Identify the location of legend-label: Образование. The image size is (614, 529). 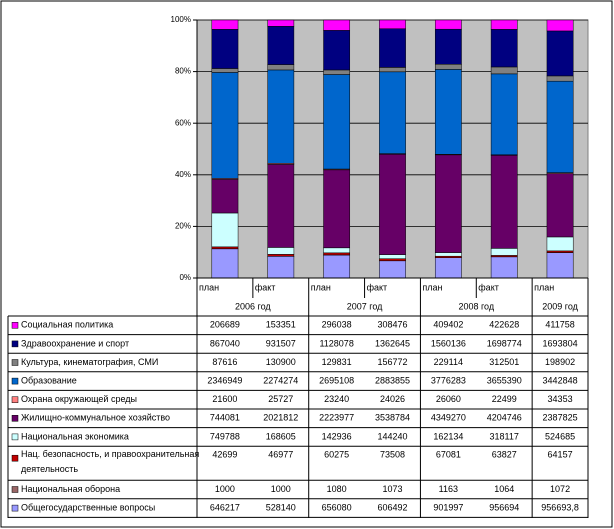
(49, 380).